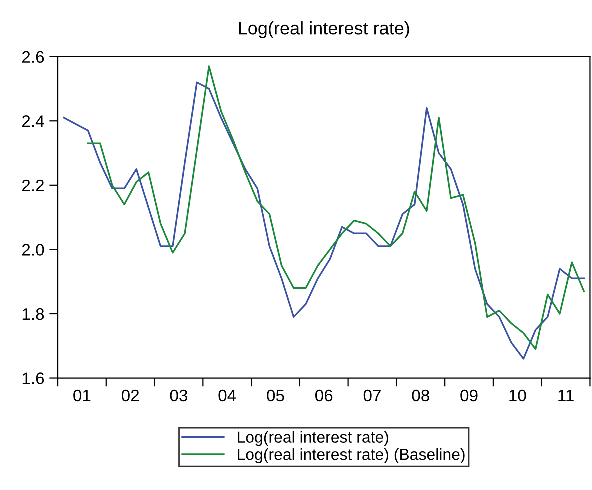 The height and width of the screenshot is (490, 592). Describe the element at coordinates (33, 250) in the screenshot. I see `y-tick-label: 2.0` at that location.